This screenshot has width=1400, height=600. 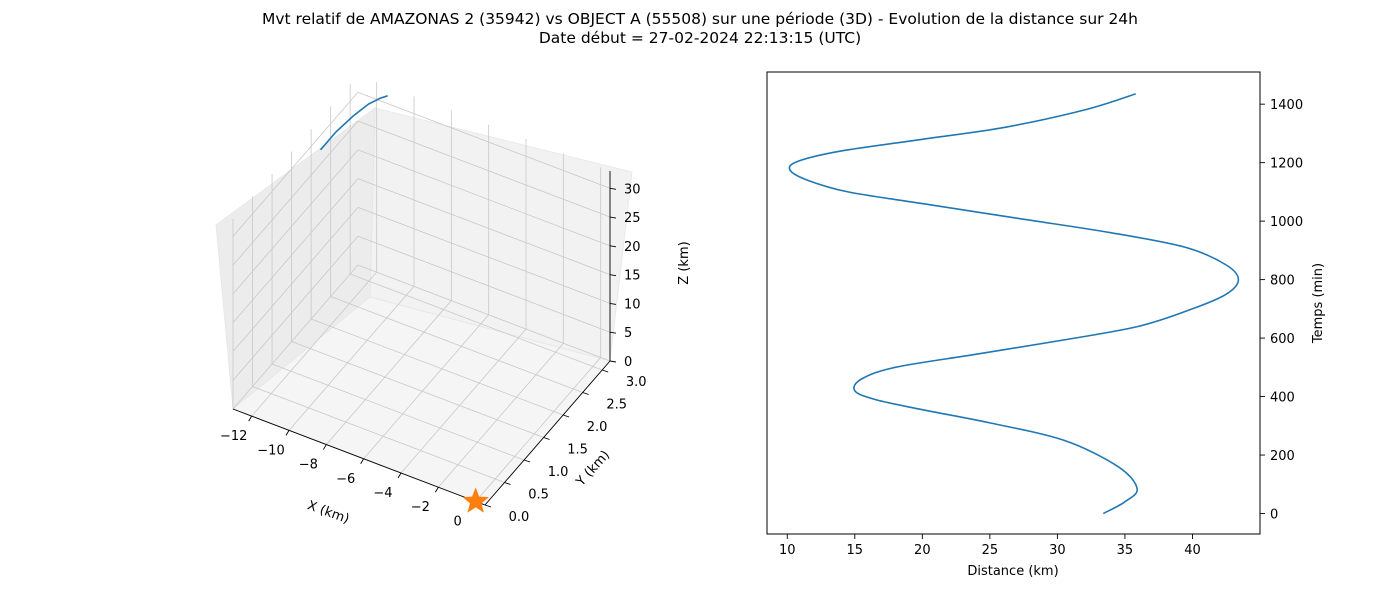 I want to click on x-tick-label-2d: 25, so click(x=990, y=550).